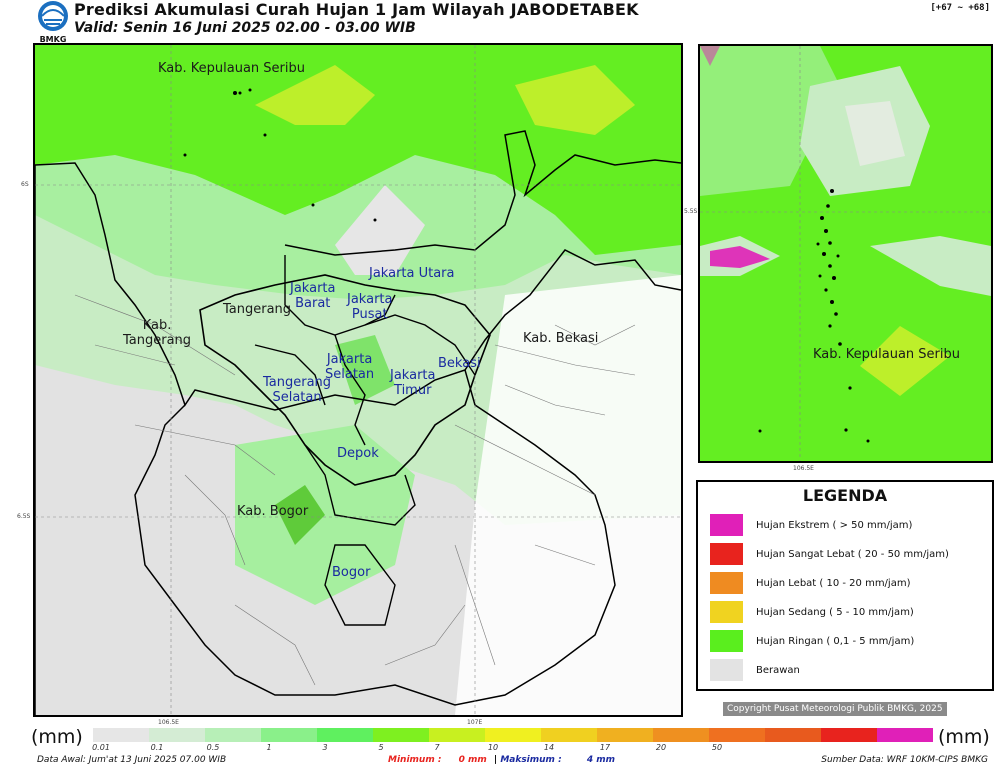  Describe the element at coordinates (57, 737) in the screenshot. I see `scale-unit-left: (mm)` at that location.